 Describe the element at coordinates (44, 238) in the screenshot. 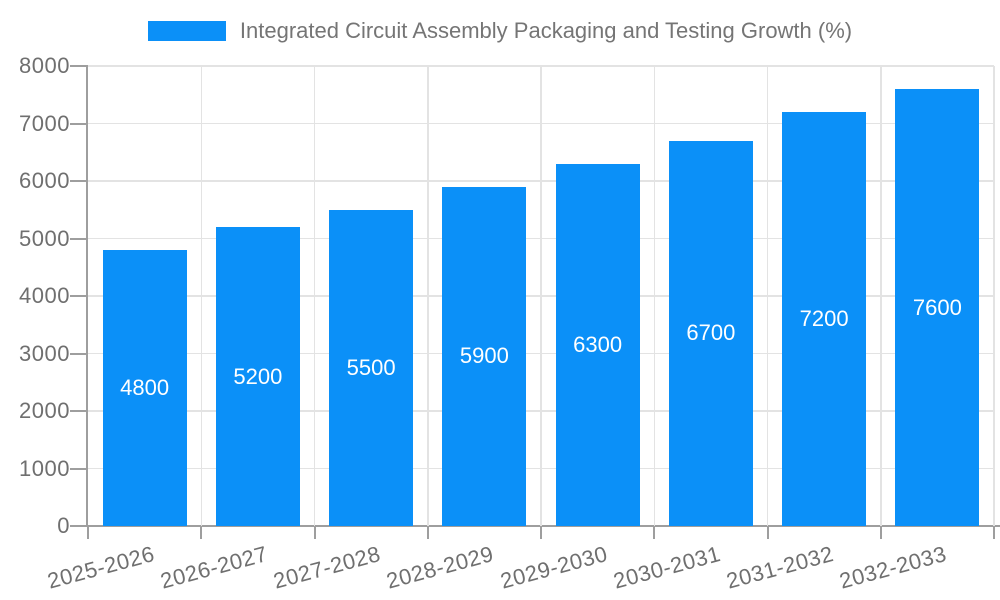

I see `y-axis-label: 5000` at that location.